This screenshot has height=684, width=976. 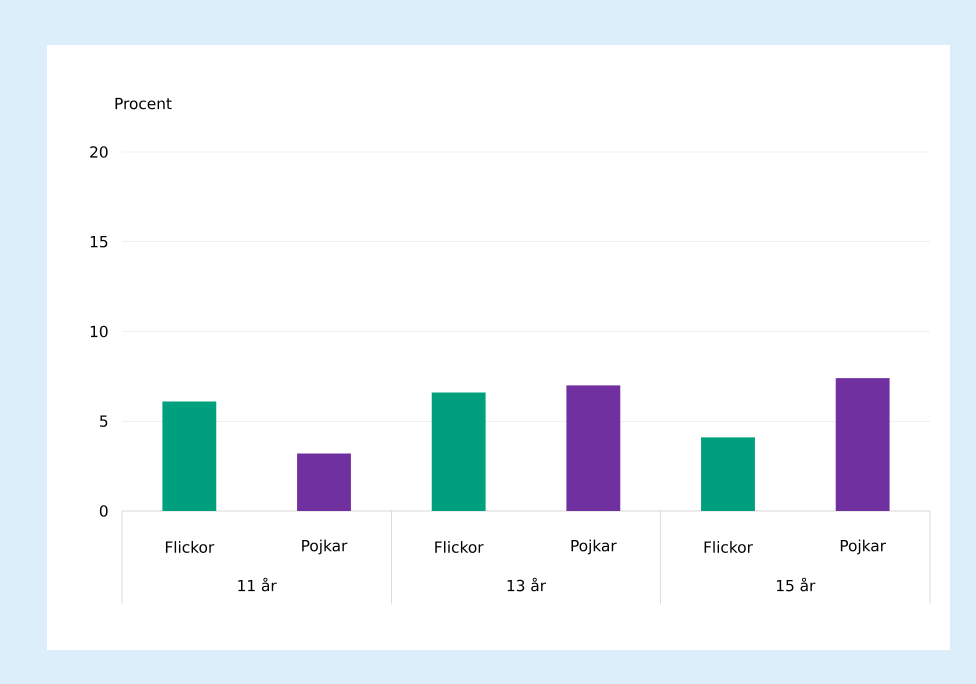 I want to click on series-label: Pojkar, so click(x=325, y=547).